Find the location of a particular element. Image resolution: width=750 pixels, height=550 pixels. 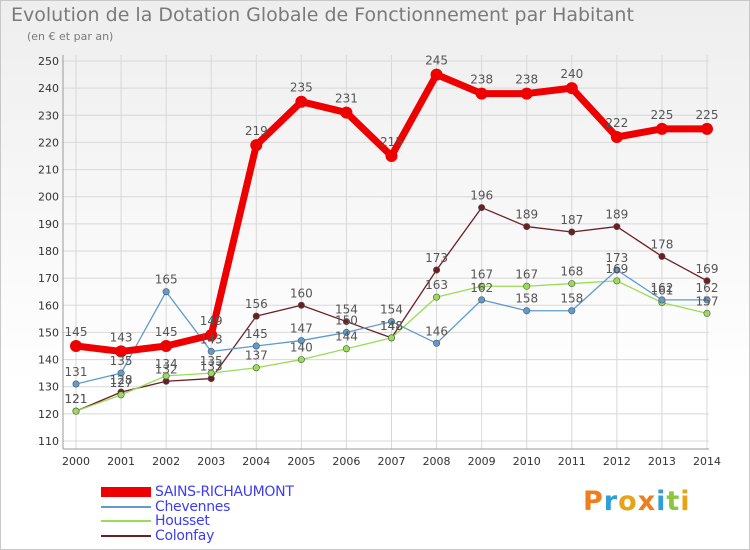

x-tick-label: 2003 is located at coordinates (211, 461).